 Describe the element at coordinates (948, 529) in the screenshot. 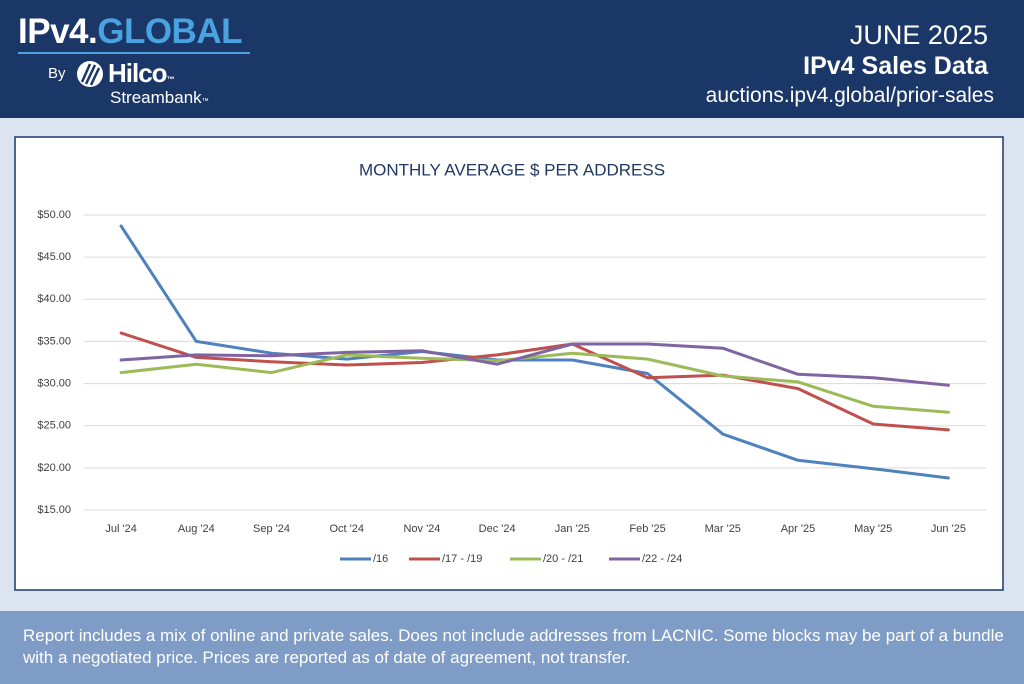

I see `x-tick-label: Jun '25` at that location.